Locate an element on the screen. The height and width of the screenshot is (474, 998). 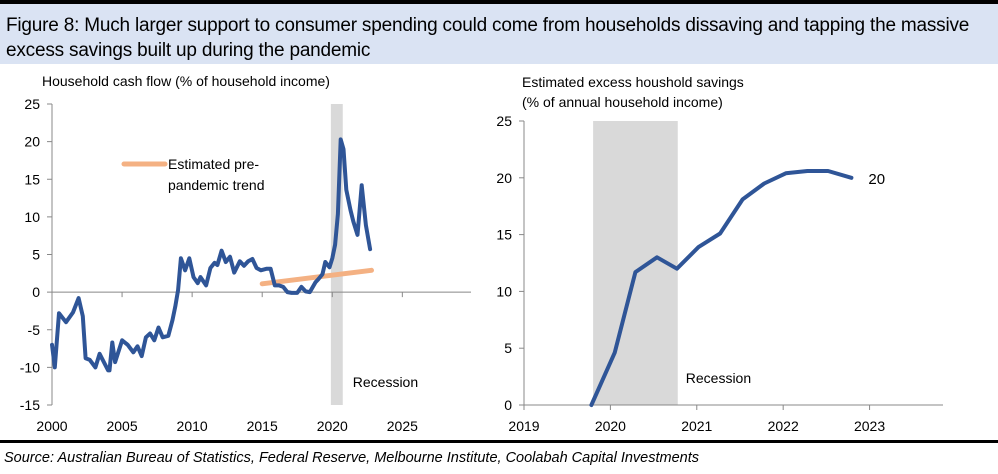
x-tick-label: 2019 is located at coordinates (523, 426).